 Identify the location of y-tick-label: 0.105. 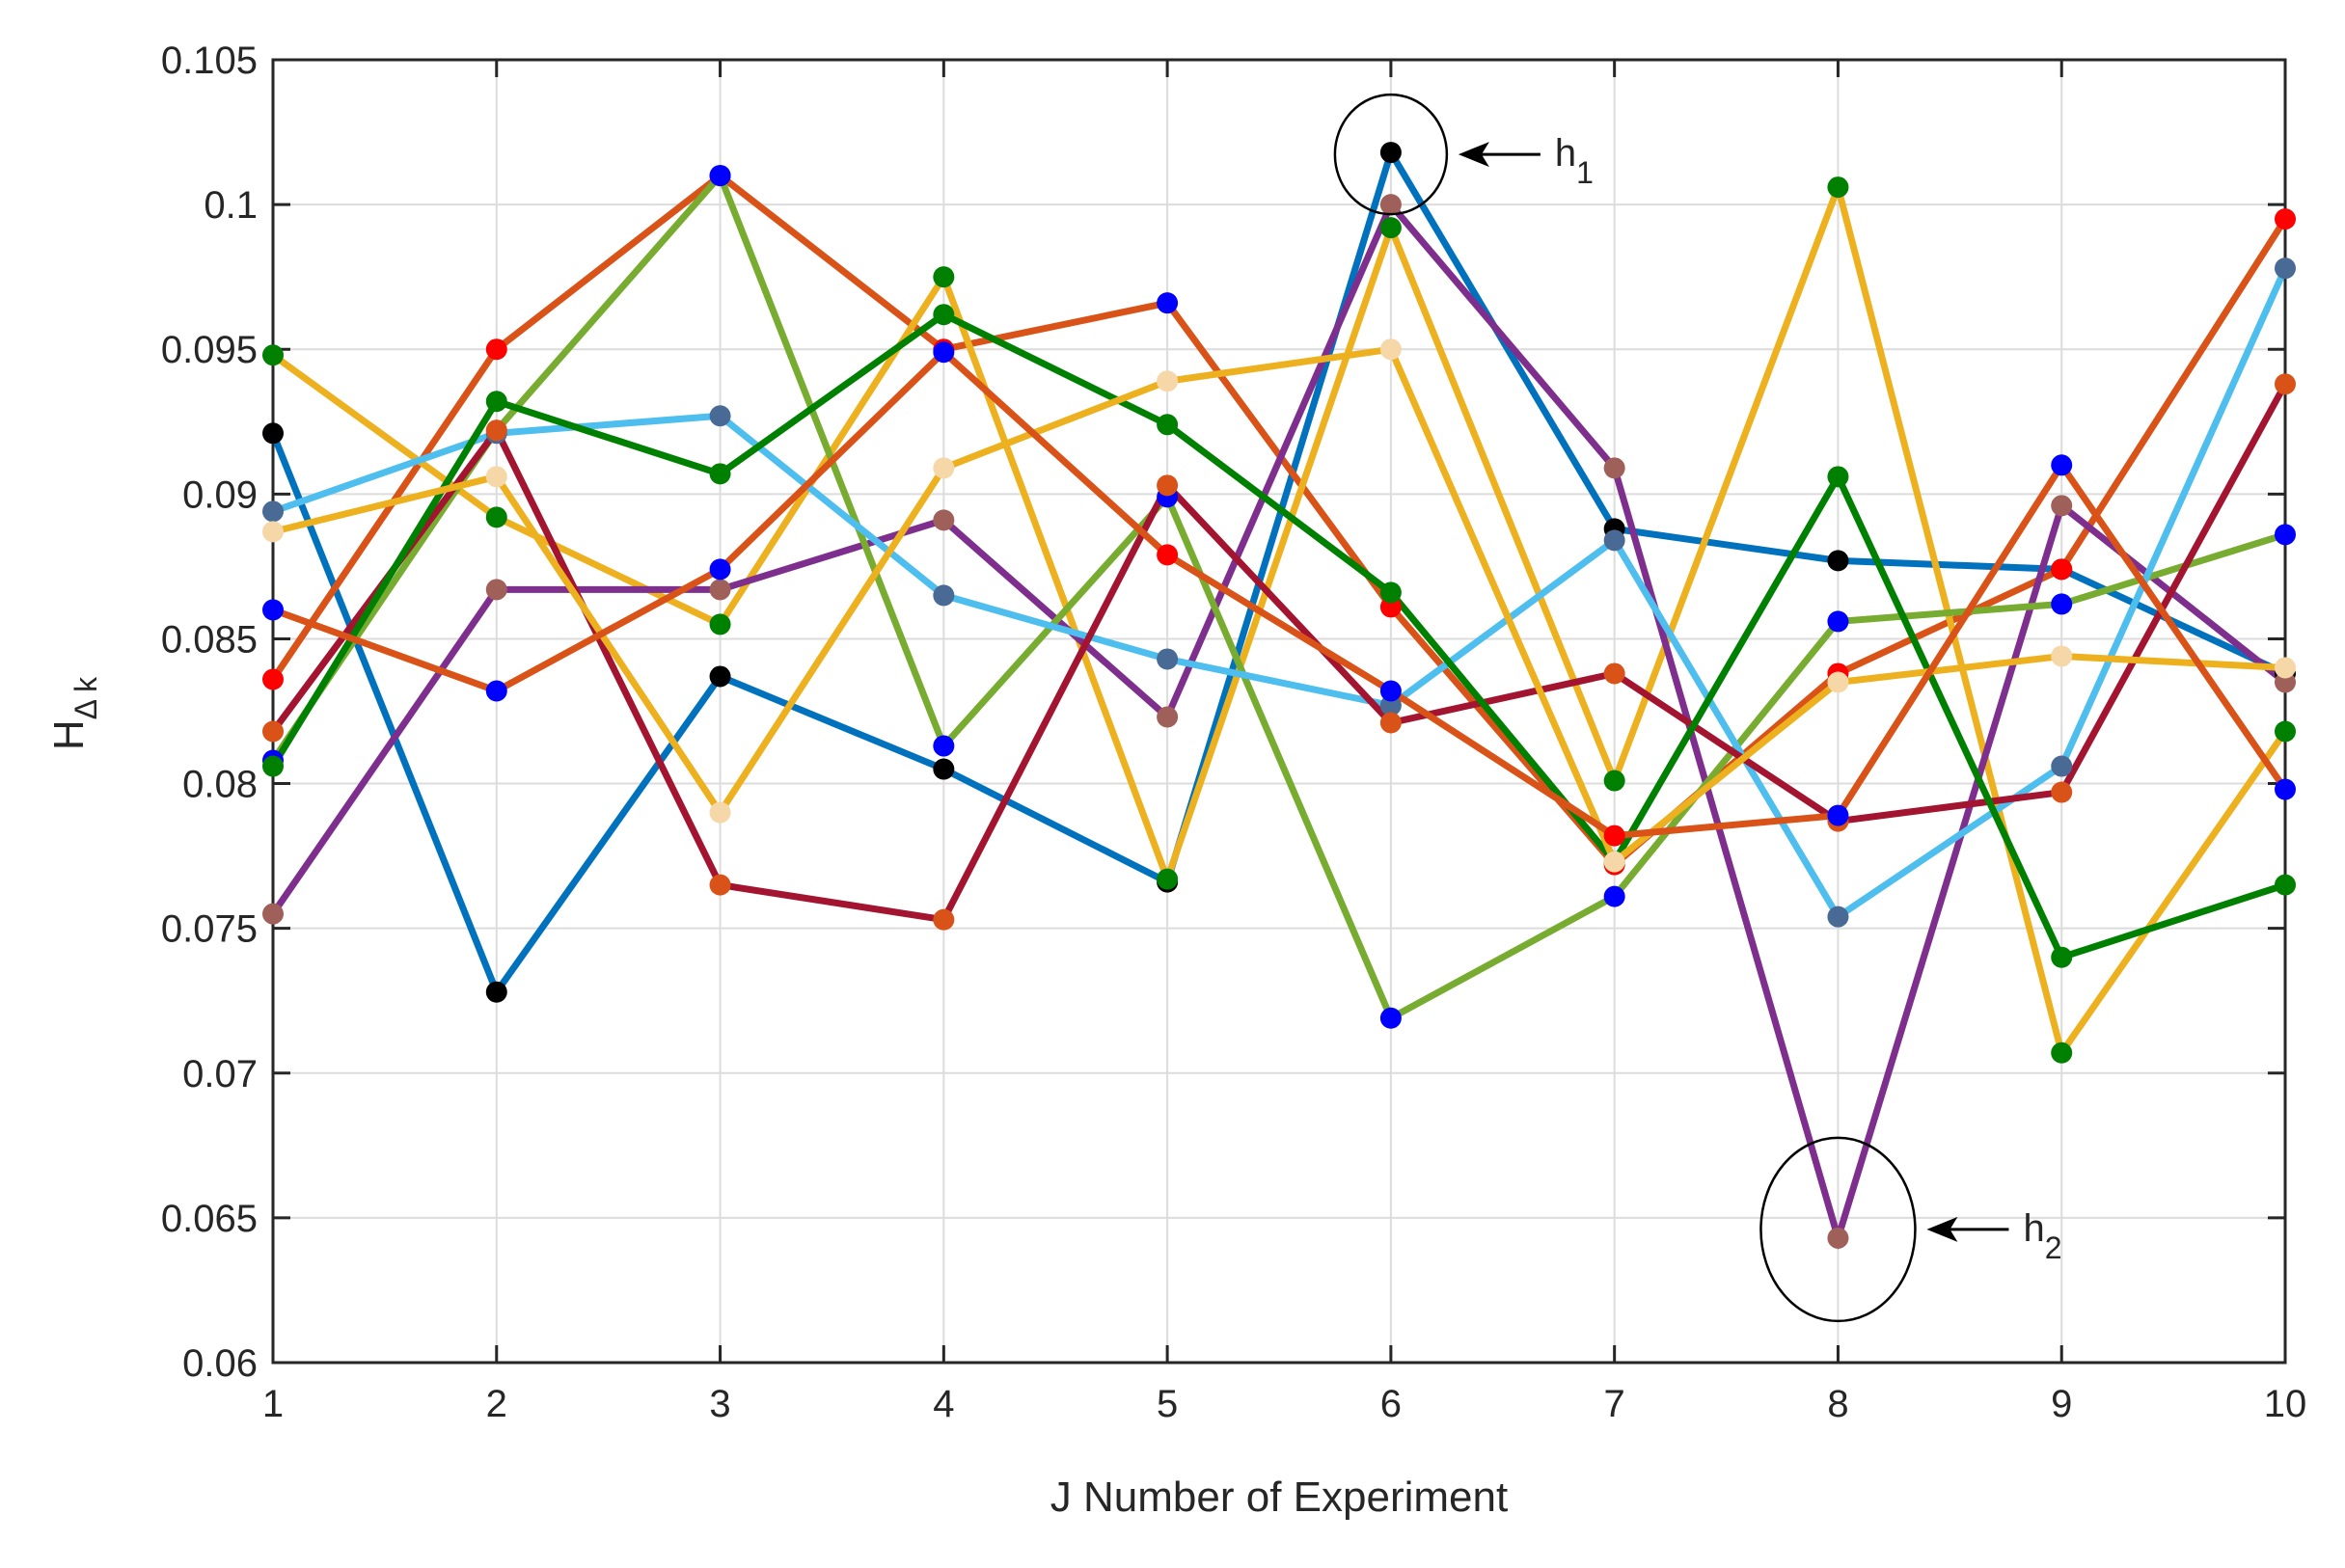
(209, 61).